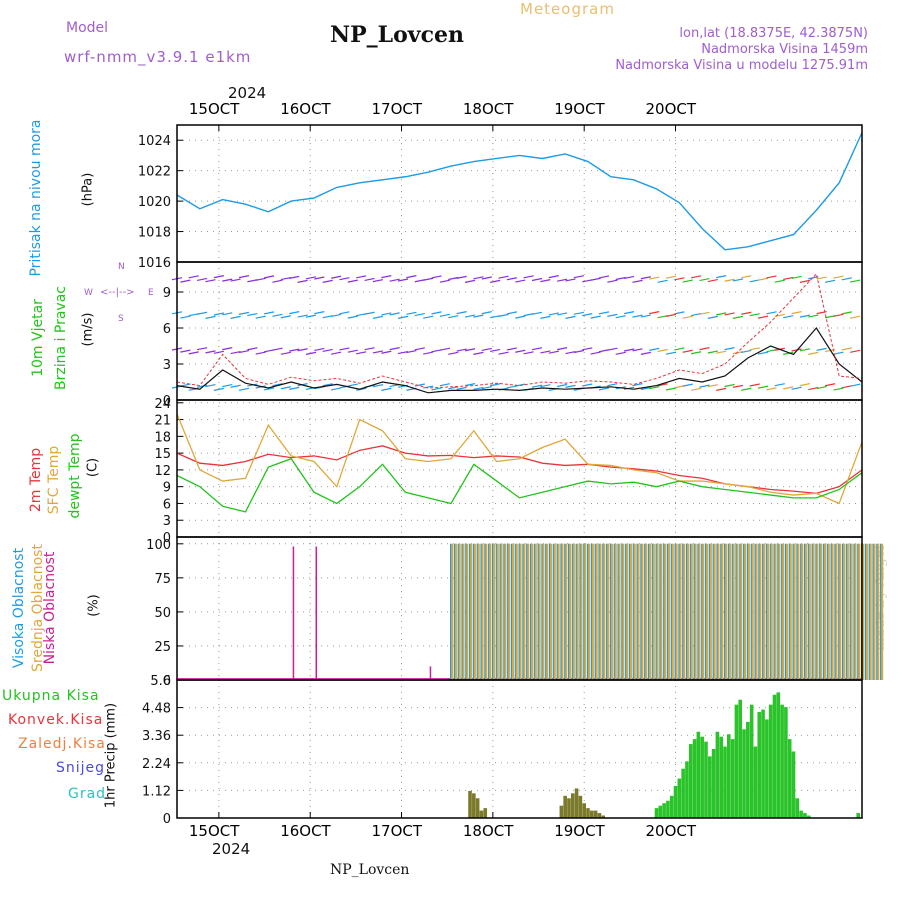 The image size is (900, 900). I want to click on sfctemp-line, so click(519, 459).